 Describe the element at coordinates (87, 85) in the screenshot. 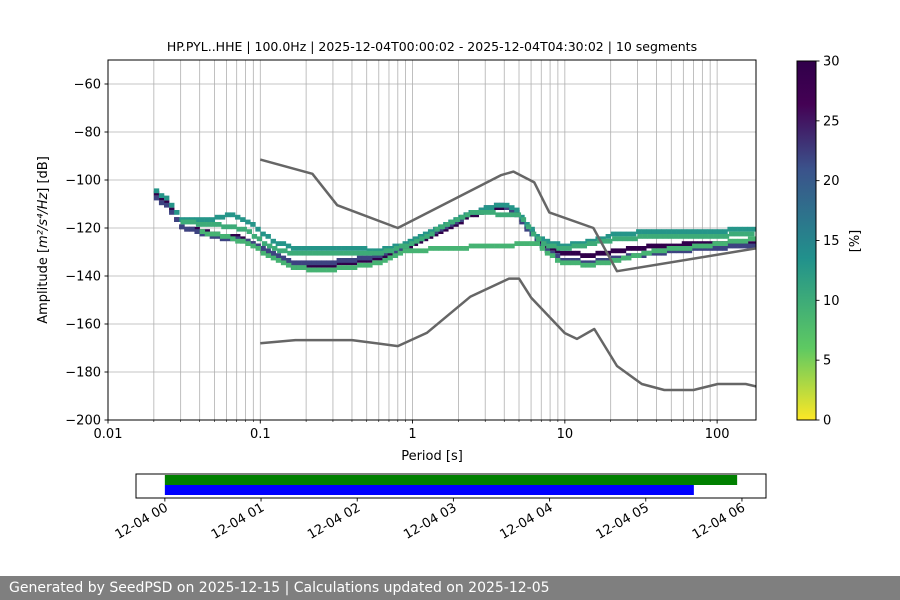

I see `y-tick-label: −60` at that location.